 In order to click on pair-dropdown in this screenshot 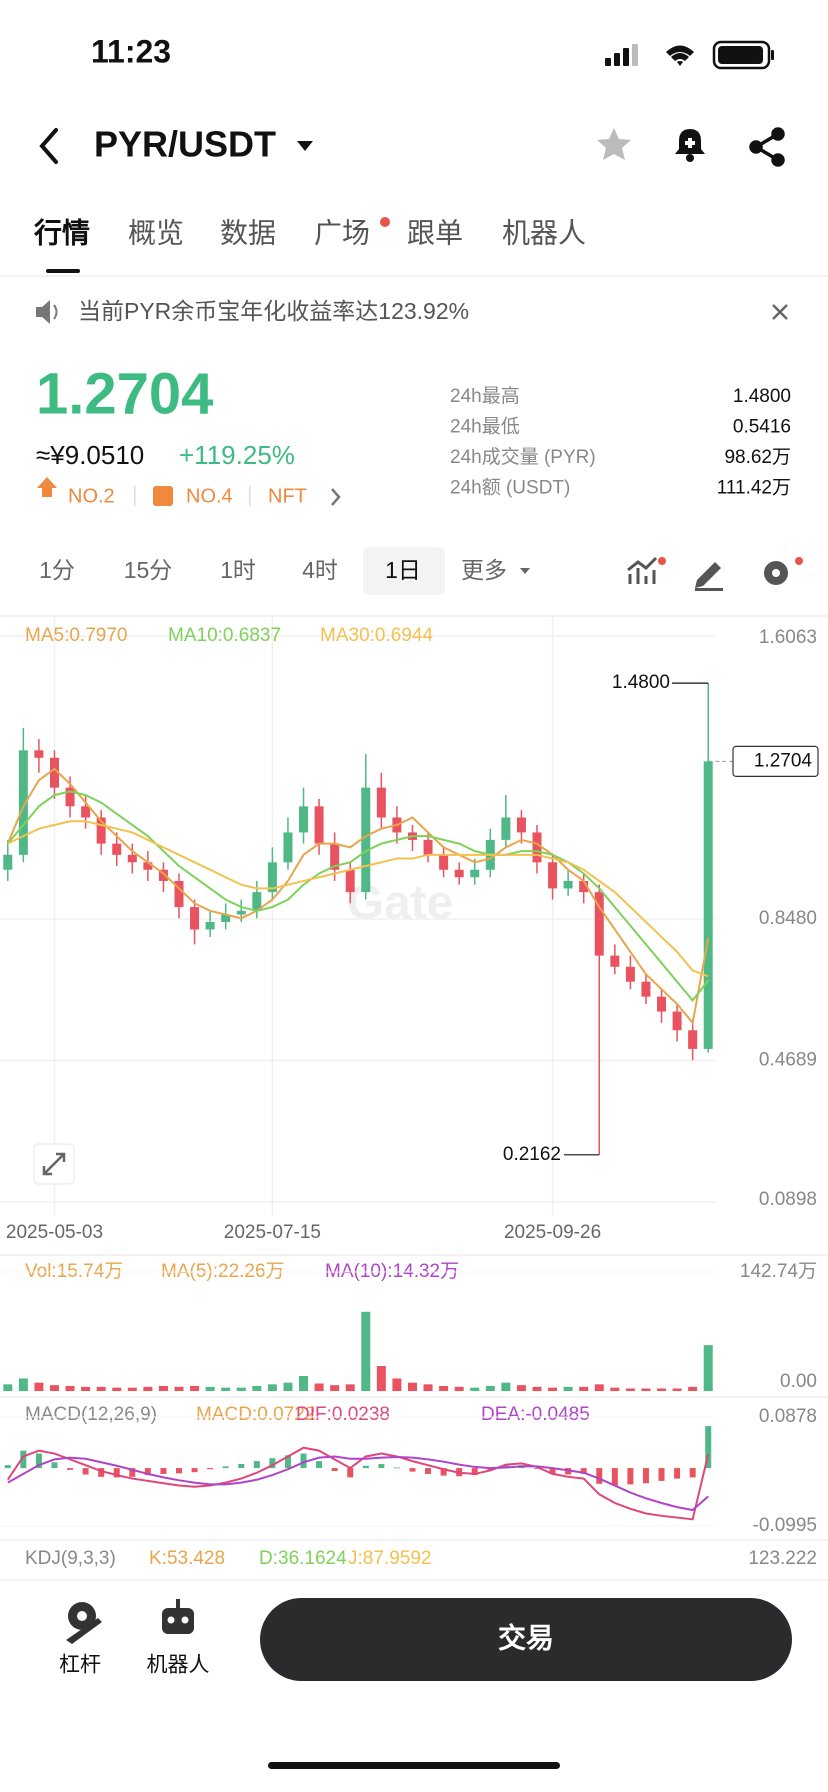, I will do `click(305, 146)`.